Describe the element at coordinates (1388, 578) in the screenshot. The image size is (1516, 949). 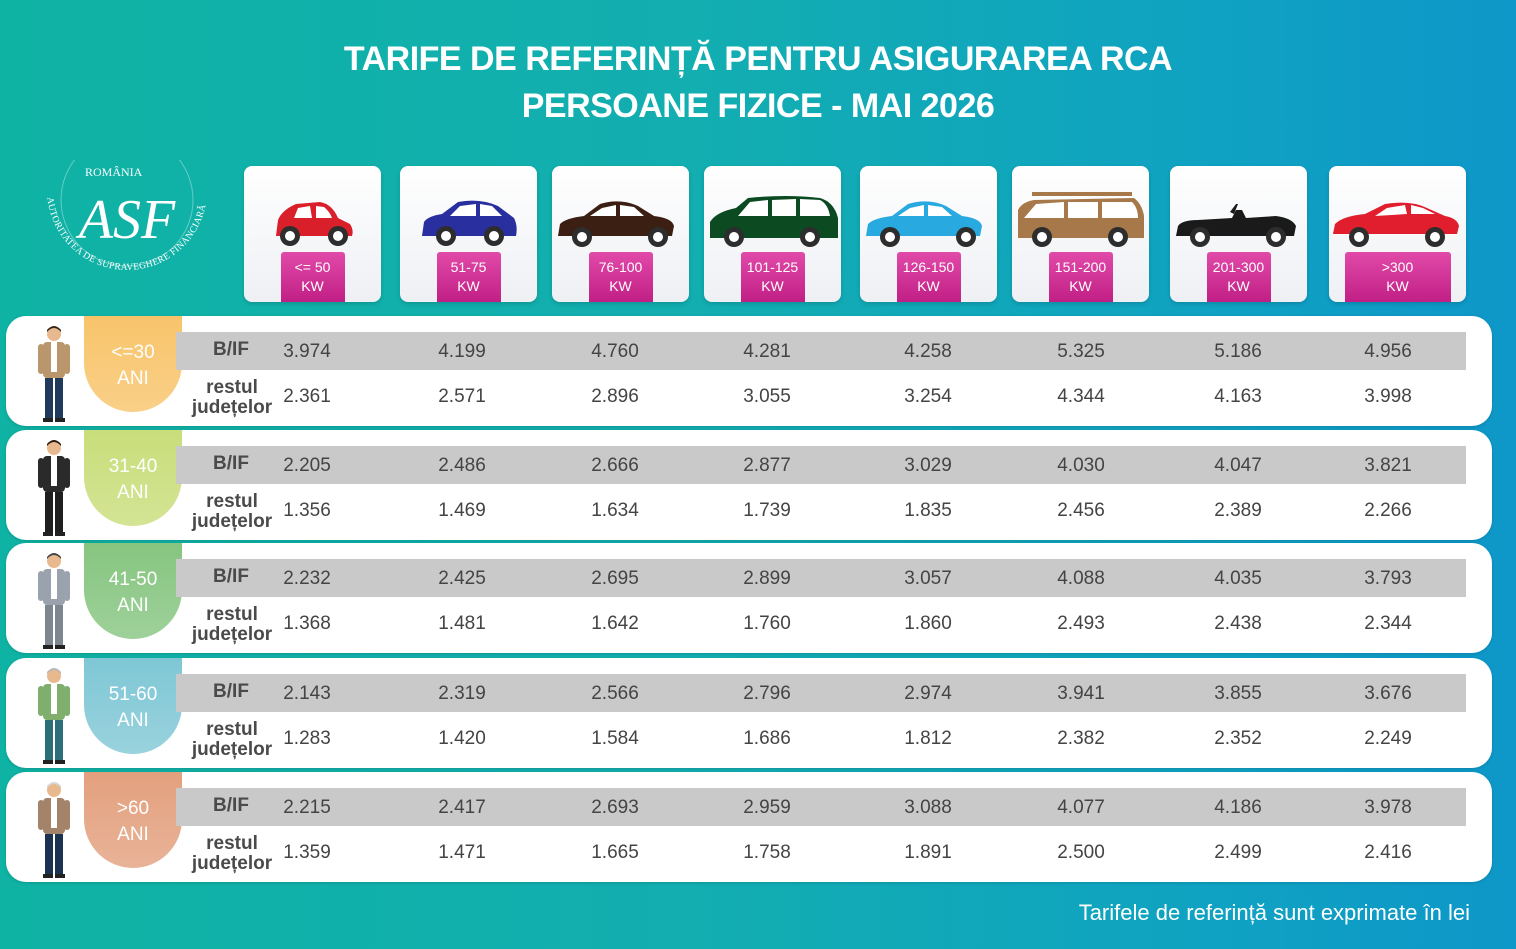
I see `bif-value: 3.793` at that location.